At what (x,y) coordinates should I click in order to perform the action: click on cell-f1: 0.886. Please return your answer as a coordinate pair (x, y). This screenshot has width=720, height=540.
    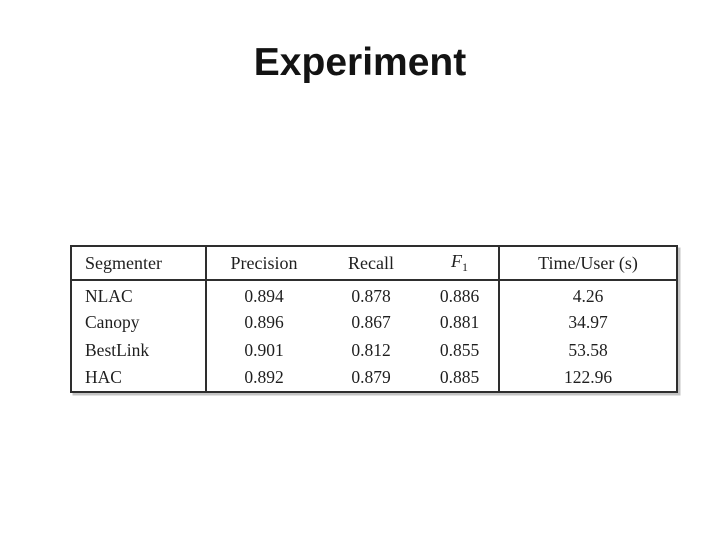
    Looking at the image, I should click on (460, 294).